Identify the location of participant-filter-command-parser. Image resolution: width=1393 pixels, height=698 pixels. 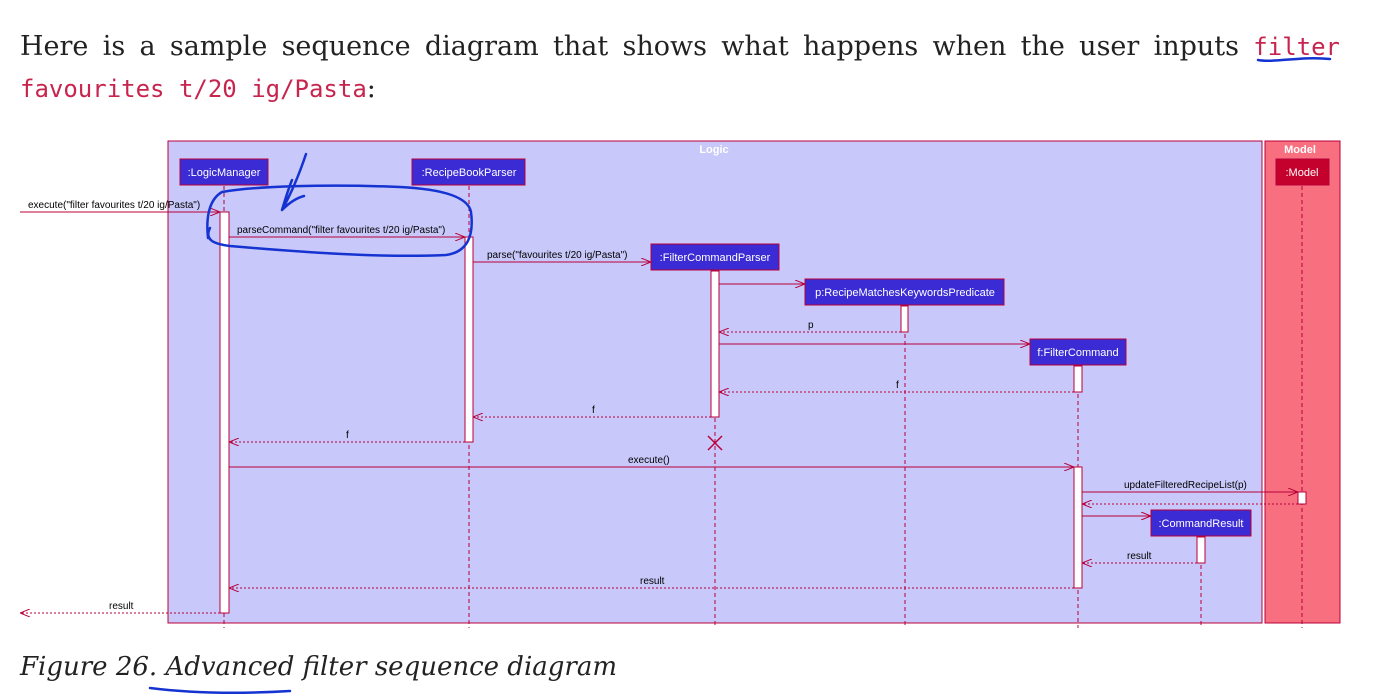
(715, 257).